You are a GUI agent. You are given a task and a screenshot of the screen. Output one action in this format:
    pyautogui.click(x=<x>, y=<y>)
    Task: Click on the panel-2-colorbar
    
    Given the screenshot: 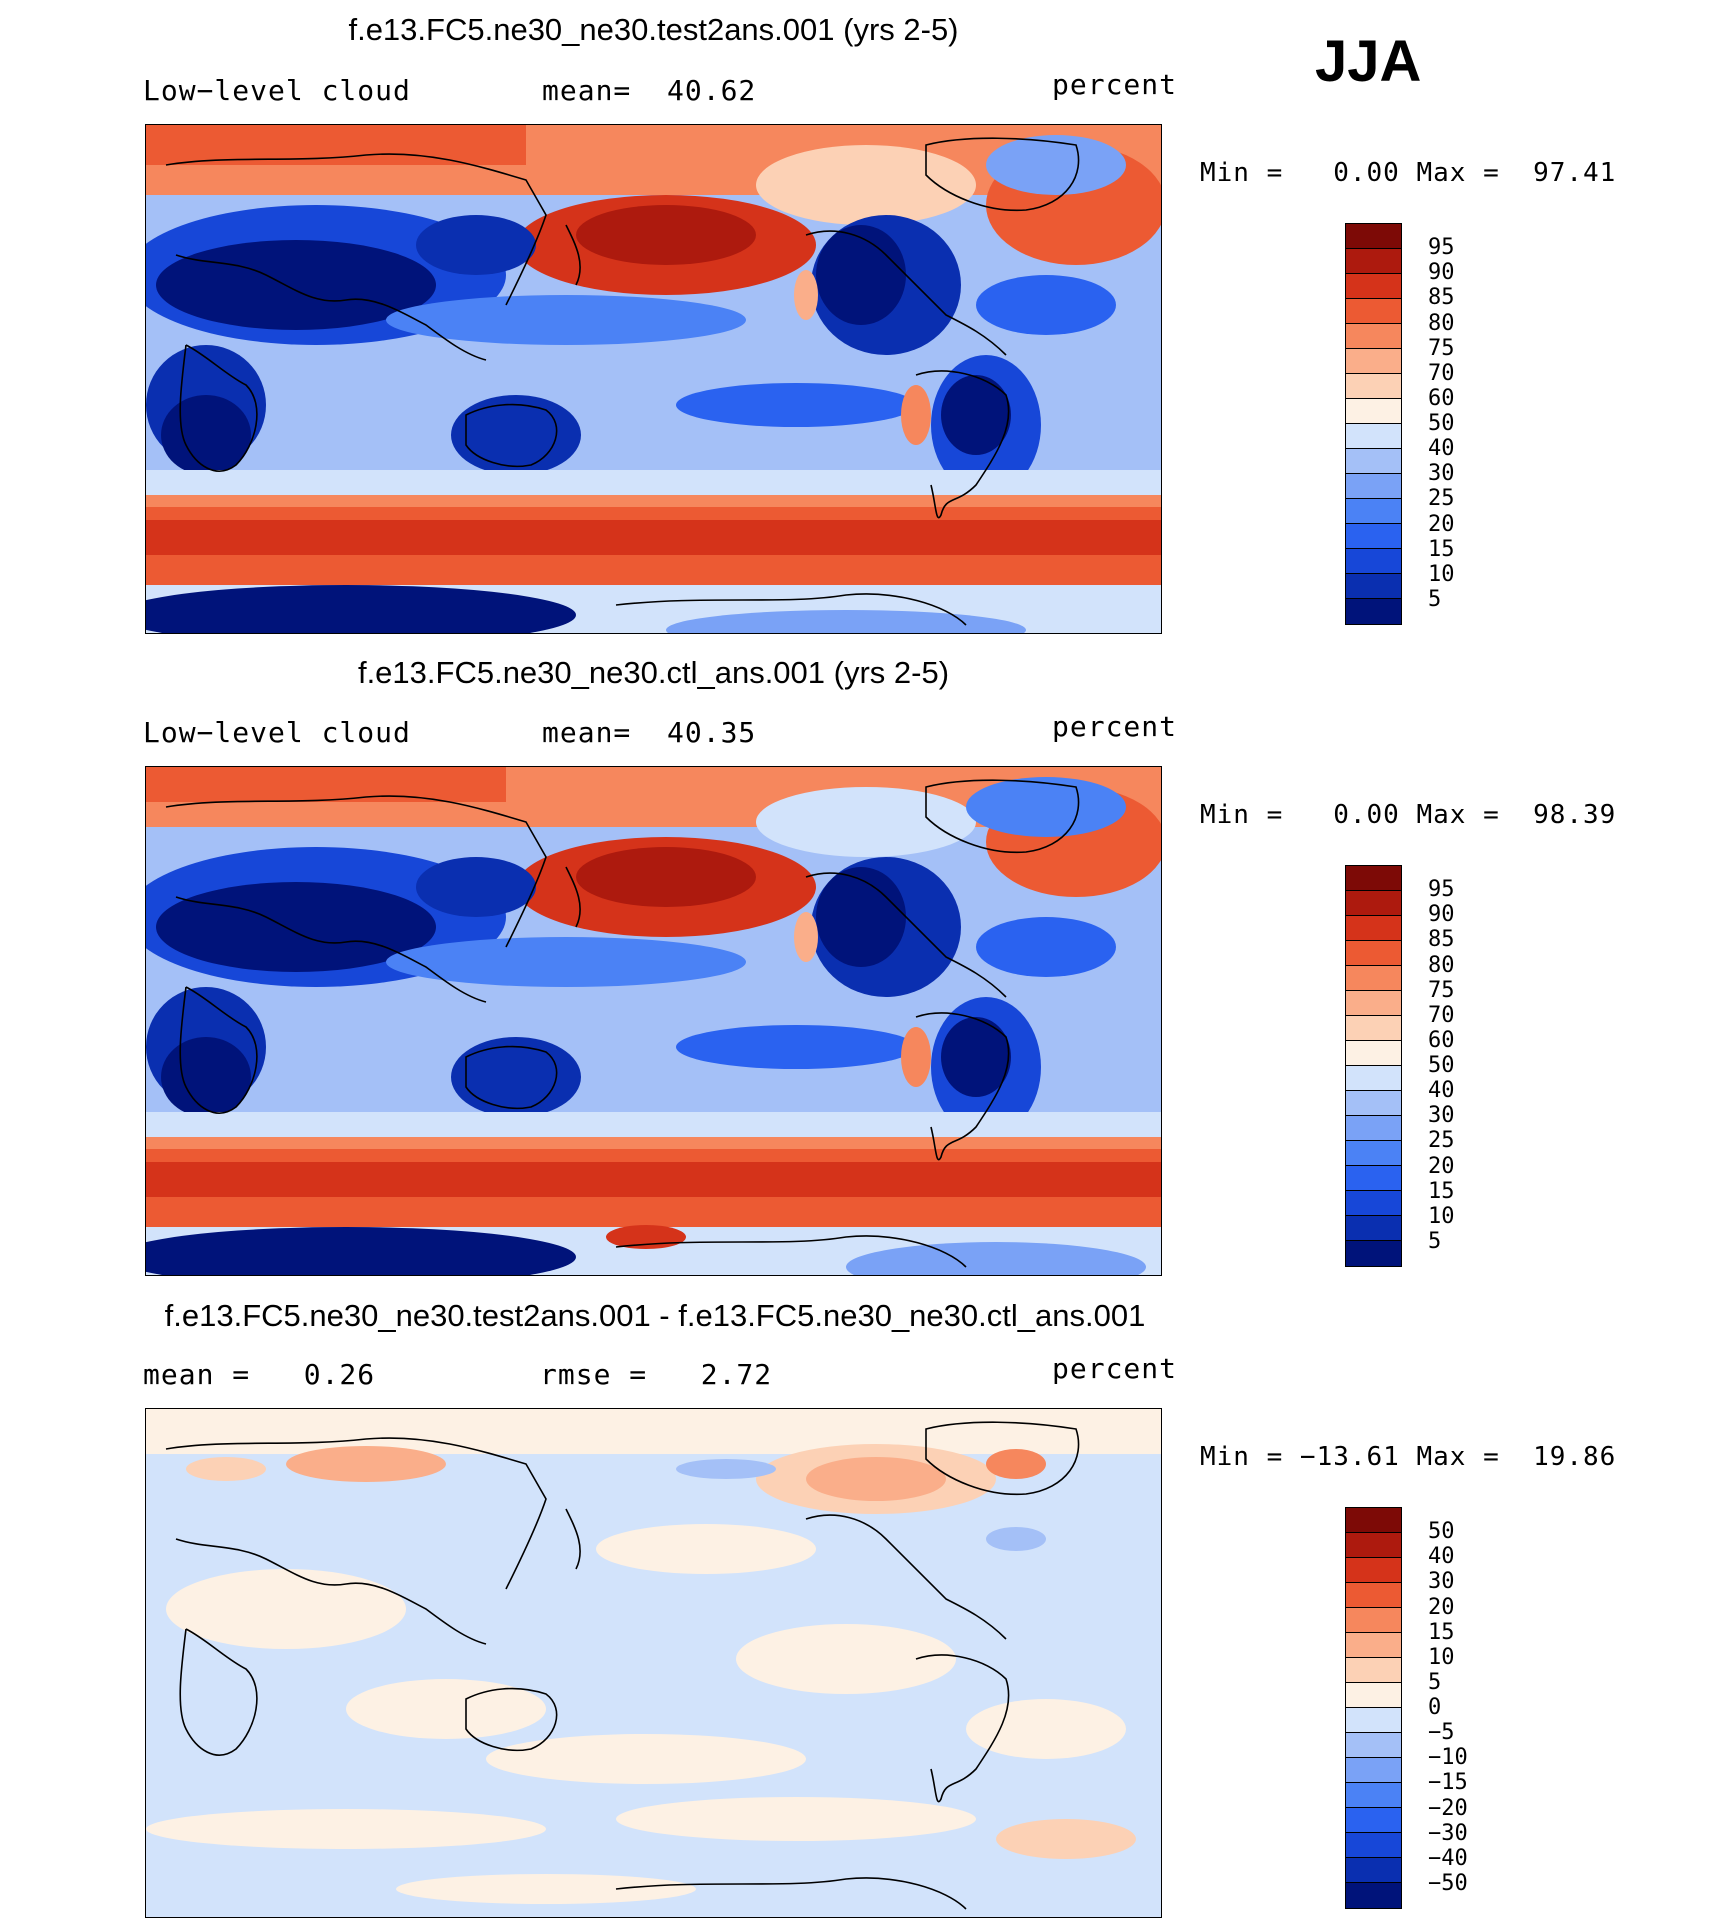 What is the action you would take?
    pyautogui.click(x=1373, y=1066)
    